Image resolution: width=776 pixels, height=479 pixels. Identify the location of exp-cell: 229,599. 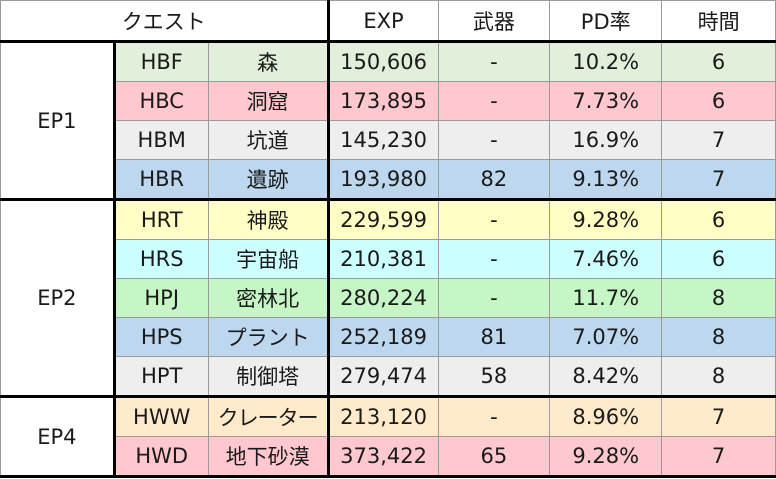
(383, 219).